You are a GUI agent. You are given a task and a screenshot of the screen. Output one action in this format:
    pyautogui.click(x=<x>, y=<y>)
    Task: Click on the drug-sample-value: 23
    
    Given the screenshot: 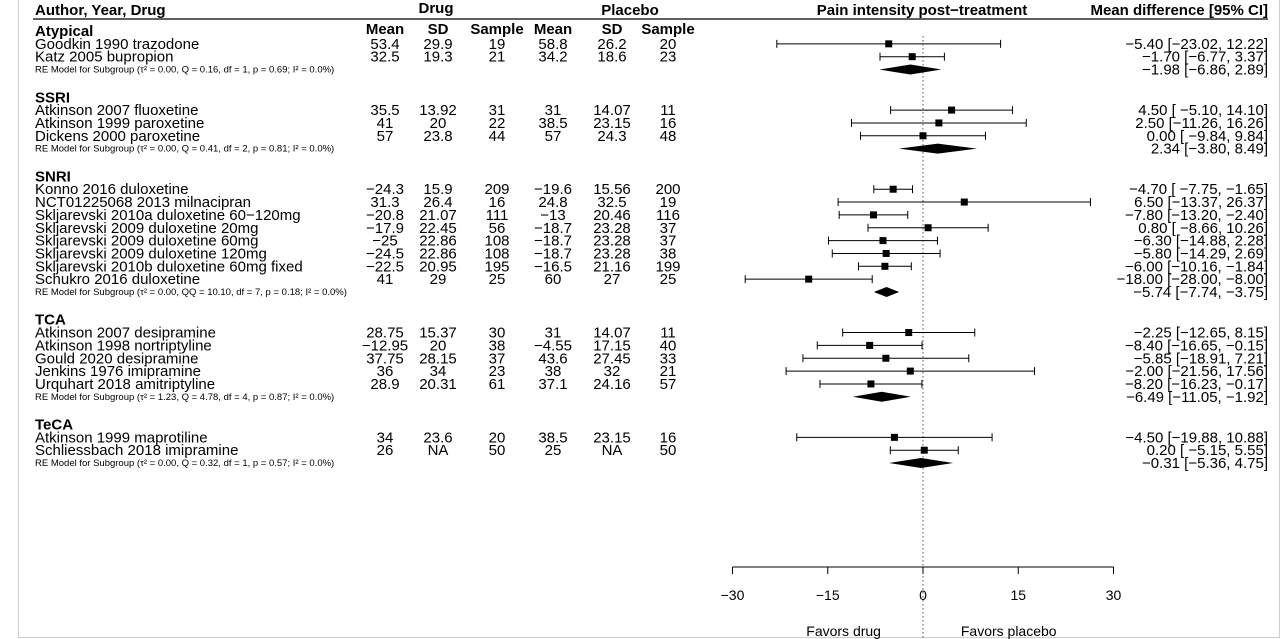 What is the action you would take?
    pyautogui.click(x=497, y=371)
    